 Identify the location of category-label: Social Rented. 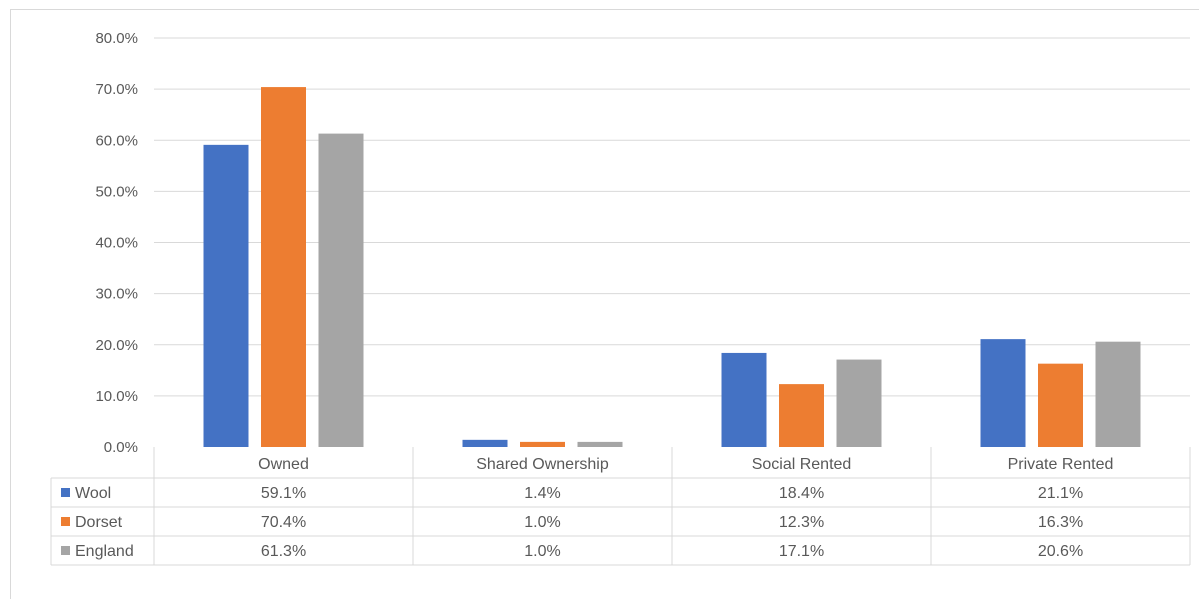
(802, 464).